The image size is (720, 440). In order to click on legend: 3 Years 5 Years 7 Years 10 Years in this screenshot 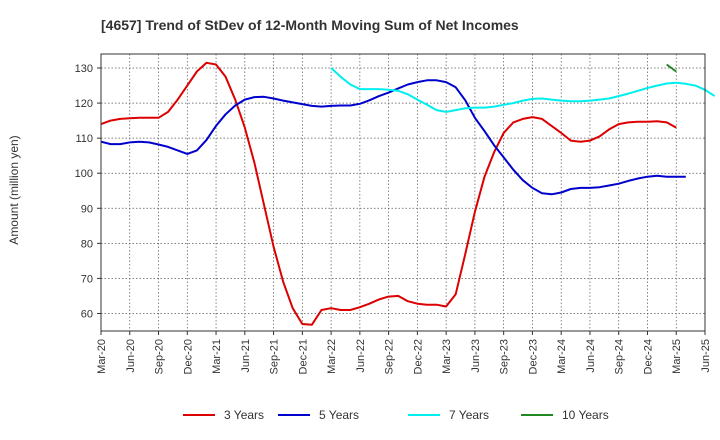, I will do `click(396, 415)`.